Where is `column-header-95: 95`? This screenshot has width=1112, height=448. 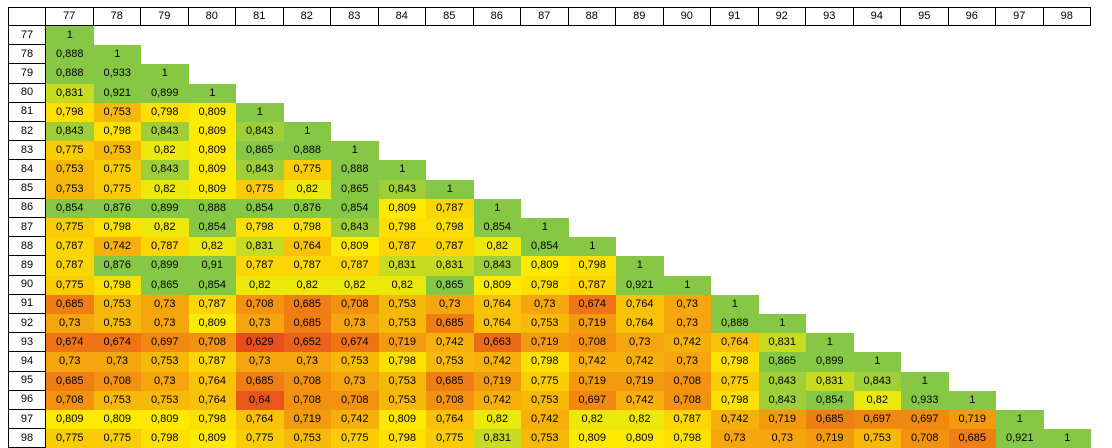
column-header-95: 95 is located at coordinates (925, 16).